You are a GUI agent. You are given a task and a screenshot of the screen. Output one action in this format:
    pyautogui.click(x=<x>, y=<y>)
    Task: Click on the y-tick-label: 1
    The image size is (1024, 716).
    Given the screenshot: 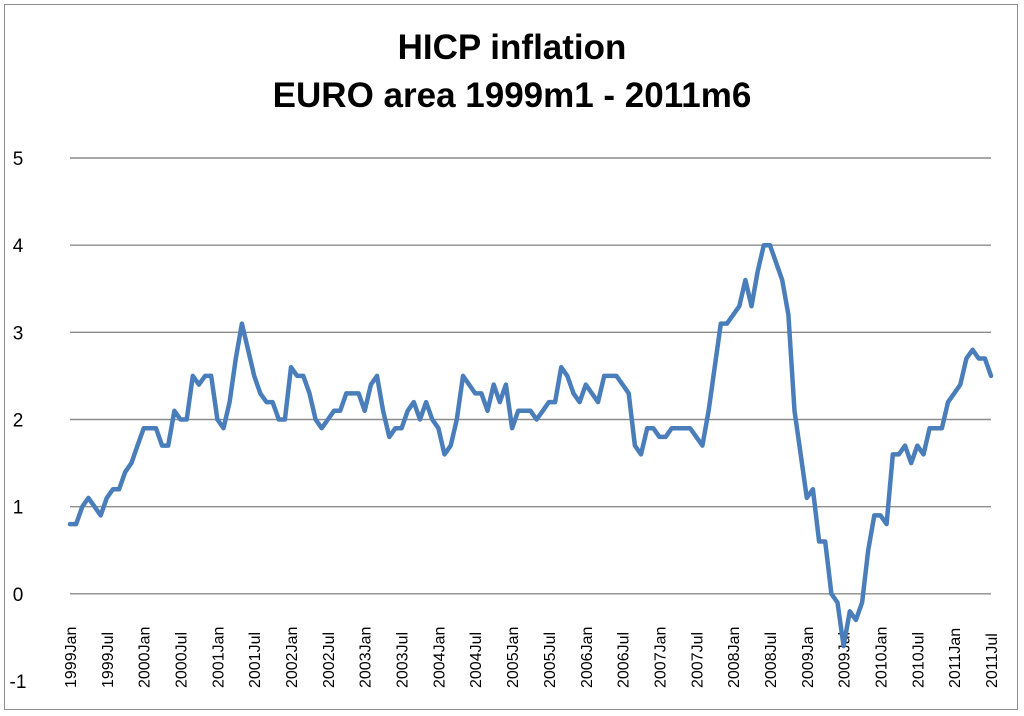 What is the action you would take?
    pyautogui.click(x=18, y=508)
    